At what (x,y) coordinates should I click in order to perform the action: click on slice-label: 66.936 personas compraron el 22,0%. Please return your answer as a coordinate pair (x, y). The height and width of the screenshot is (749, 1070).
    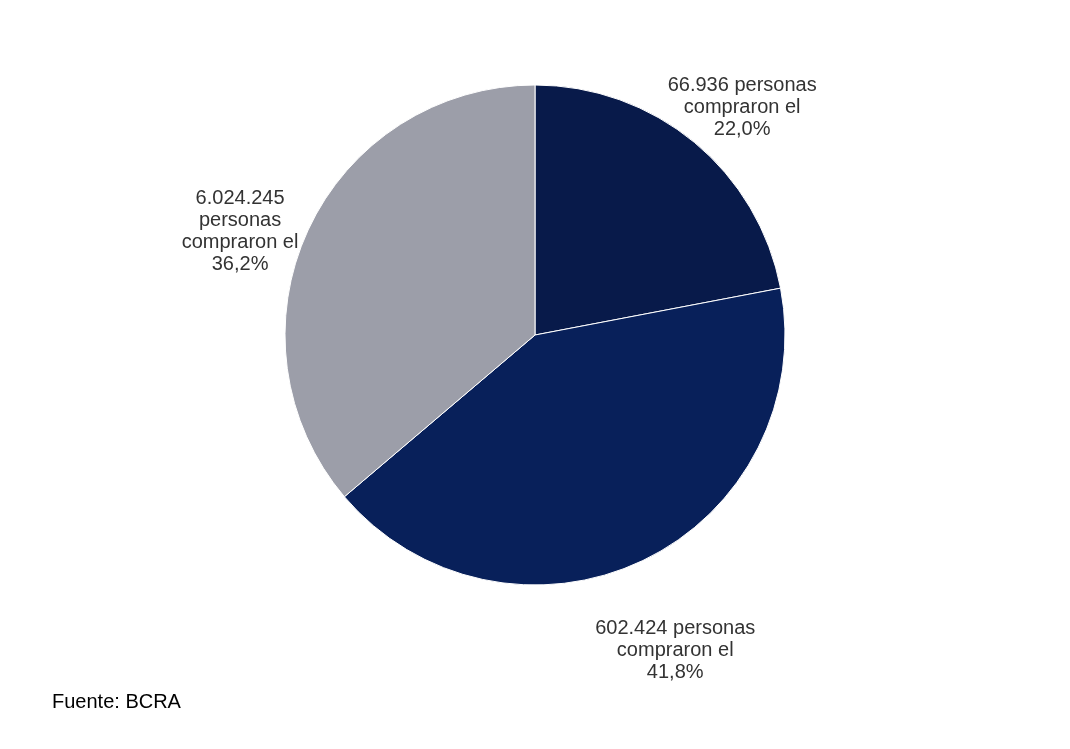
    Looking at the image, I should click on (742, 105).